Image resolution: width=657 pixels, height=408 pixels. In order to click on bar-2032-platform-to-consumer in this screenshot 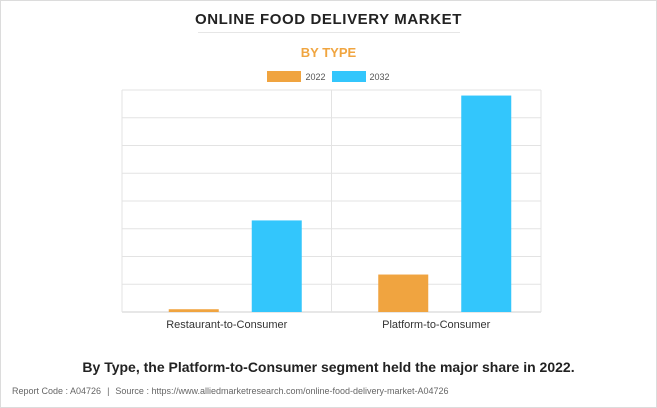, I will do `click(486, 203)`.